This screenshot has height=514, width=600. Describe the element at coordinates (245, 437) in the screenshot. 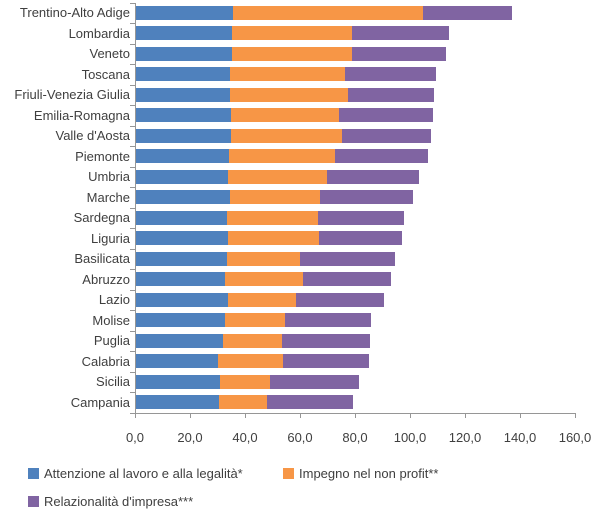

I see `x-axis-tick-label: 40,0` at that location.